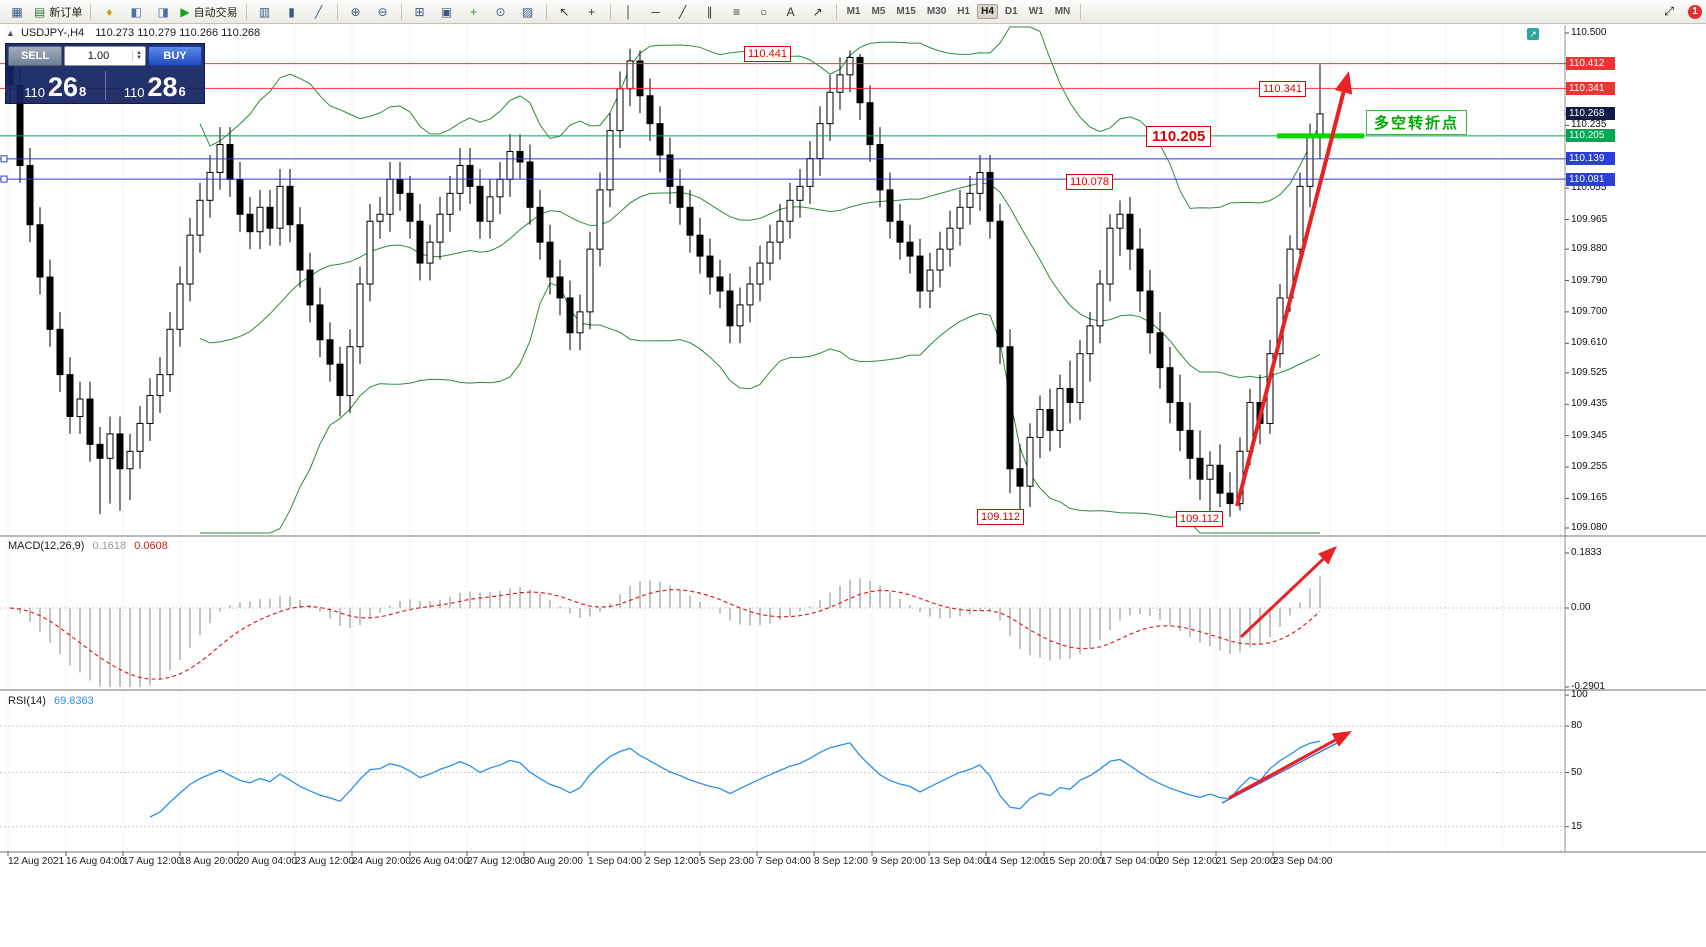  Describe the element at coordinates (175, 56) in the screenshot. I see `buy-button: BUY` at that location.